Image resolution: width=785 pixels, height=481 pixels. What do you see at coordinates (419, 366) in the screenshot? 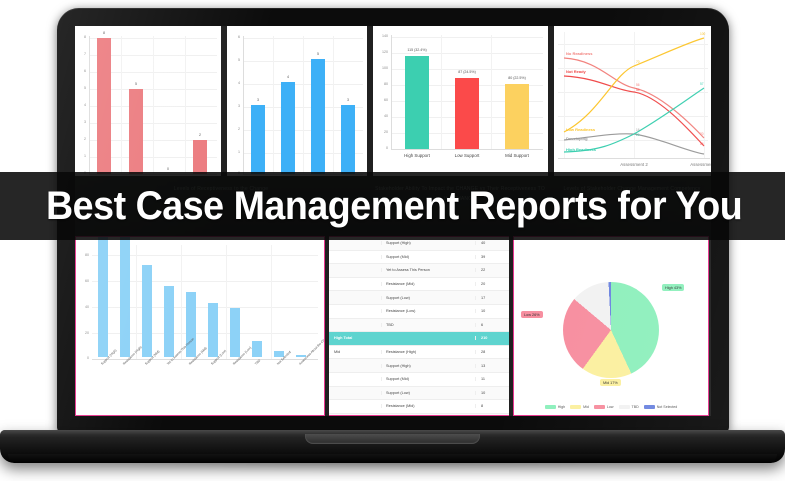
I see `table-row: Support (High) 13` at bounding box center [419, 366].